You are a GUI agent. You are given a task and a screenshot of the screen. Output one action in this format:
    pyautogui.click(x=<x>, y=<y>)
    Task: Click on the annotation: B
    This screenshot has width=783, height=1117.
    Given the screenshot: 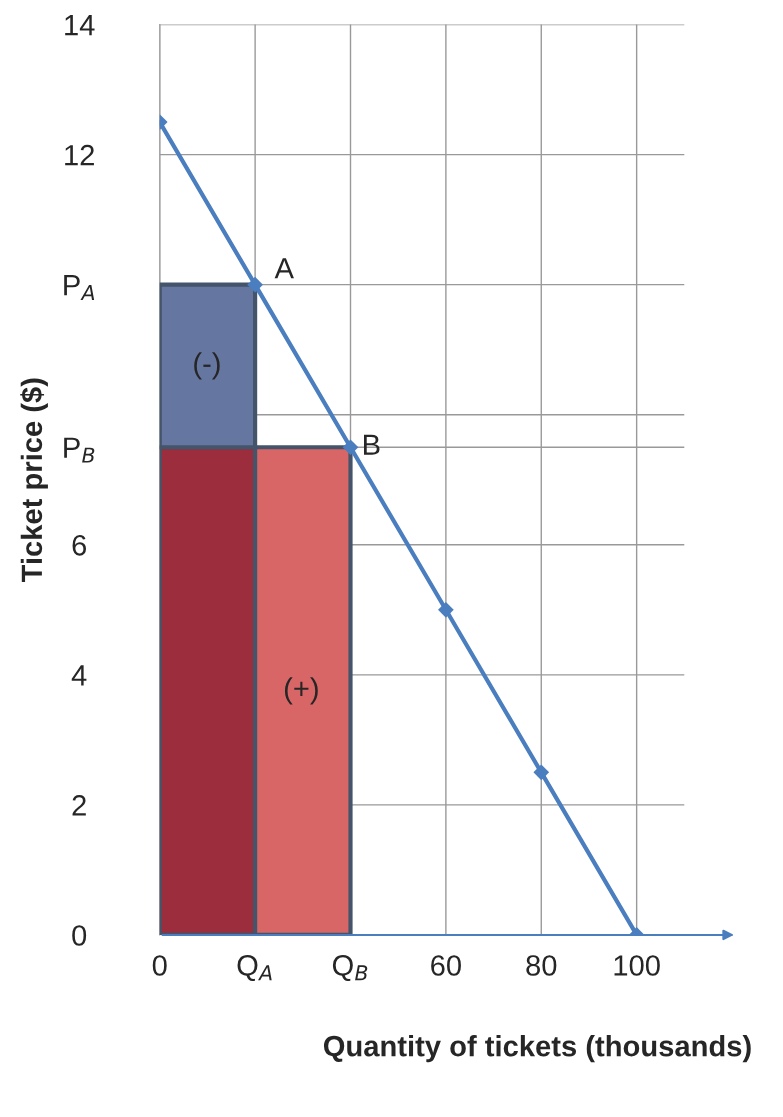 What is the action you would take?
    pyautogui.click(x=372, y=444)
    